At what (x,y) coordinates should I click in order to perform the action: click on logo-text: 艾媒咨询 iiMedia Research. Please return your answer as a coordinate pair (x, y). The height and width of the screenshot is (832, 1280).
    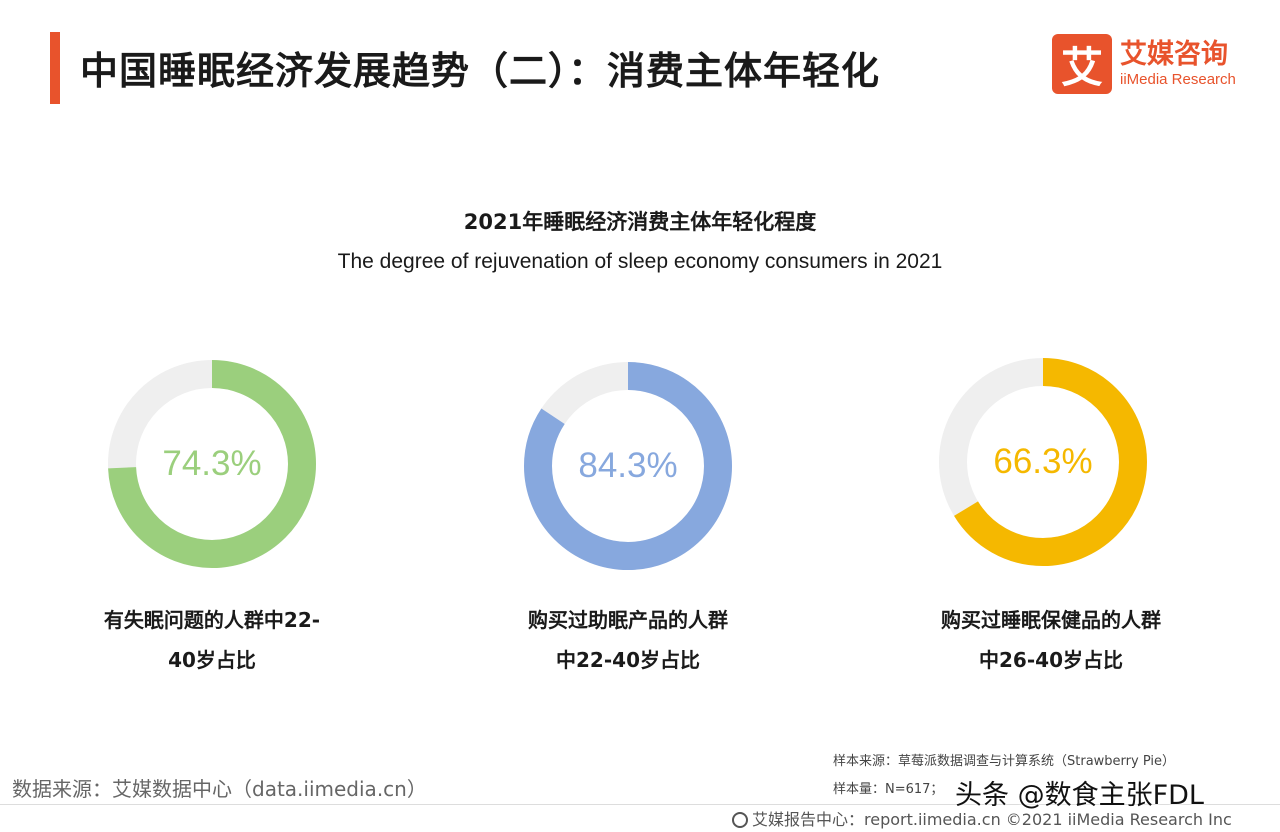
    Looking at the image, I should click on (1178, 64).